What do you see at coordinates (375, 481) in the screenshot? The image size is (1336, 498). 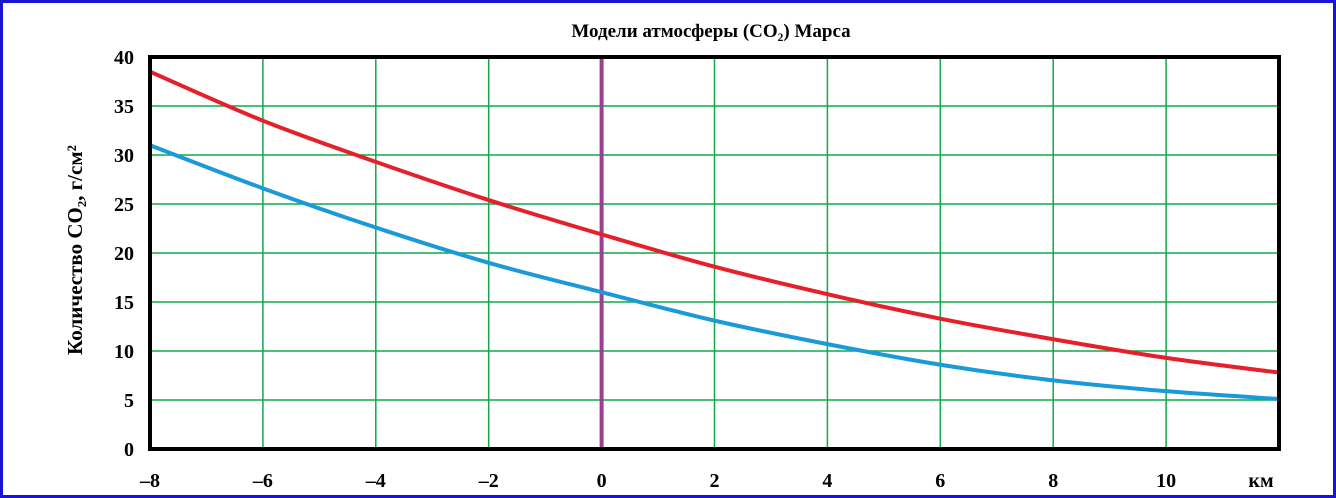 I see `x-tick-label: –4` at bounding box center [375, 481].